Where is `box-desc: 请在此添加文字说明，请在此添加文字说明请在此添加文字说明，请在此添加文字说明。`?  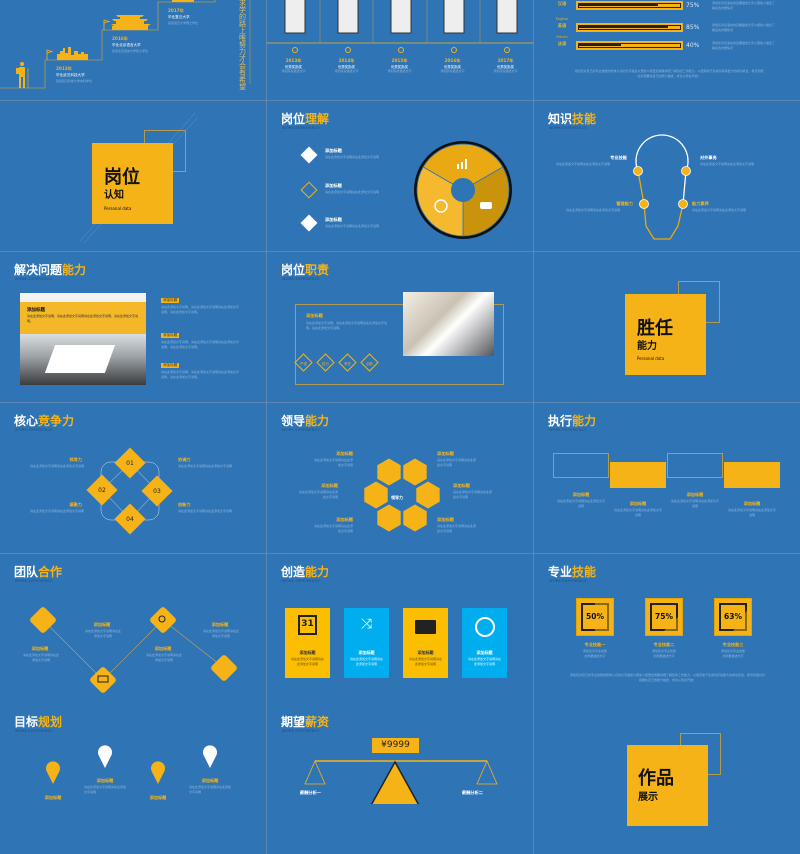
box-desc: 请在此添加文字说明，请在此添加文字说明请在此添加文字说明，请在此添加文字说明。 is located at coordinates (347, 325).